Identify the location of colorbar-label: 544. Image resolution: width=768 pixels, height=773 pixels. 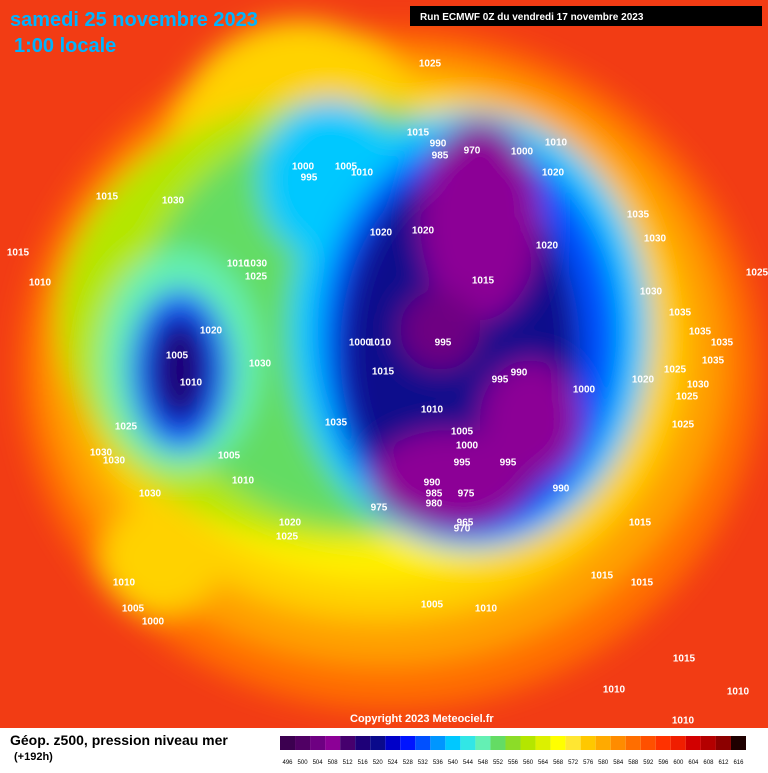
(468, 763).